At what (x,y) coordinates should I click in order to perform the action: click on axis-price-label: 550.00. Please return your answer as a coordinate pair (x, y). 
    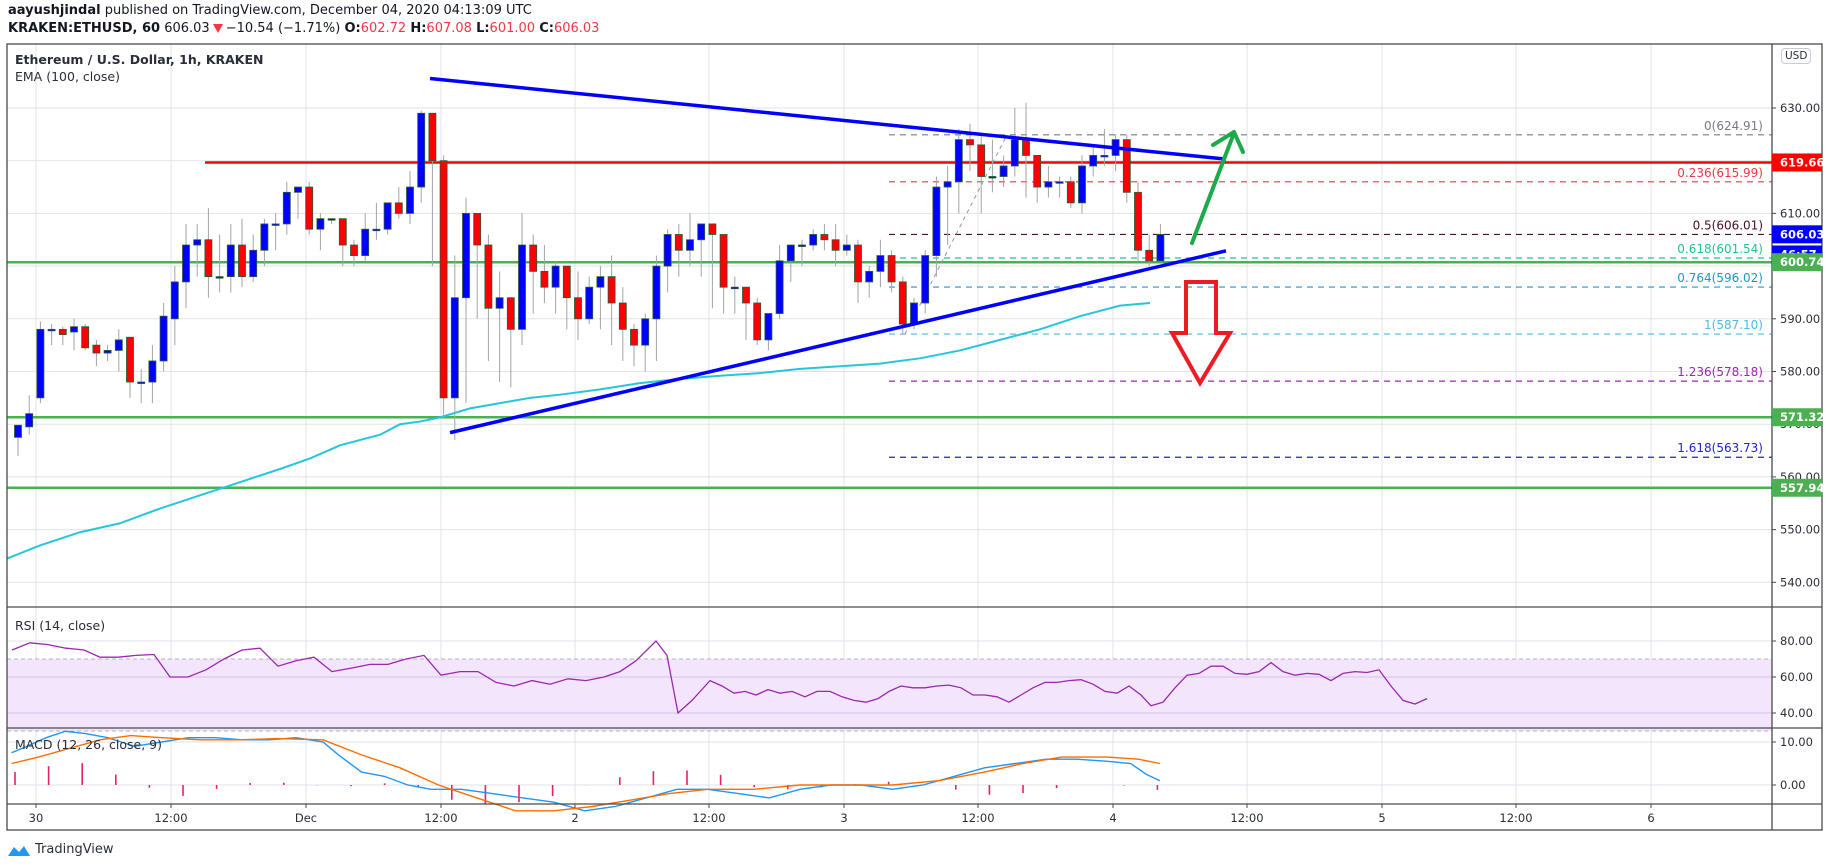
    Looking at the image, I should click on (1800, 530).